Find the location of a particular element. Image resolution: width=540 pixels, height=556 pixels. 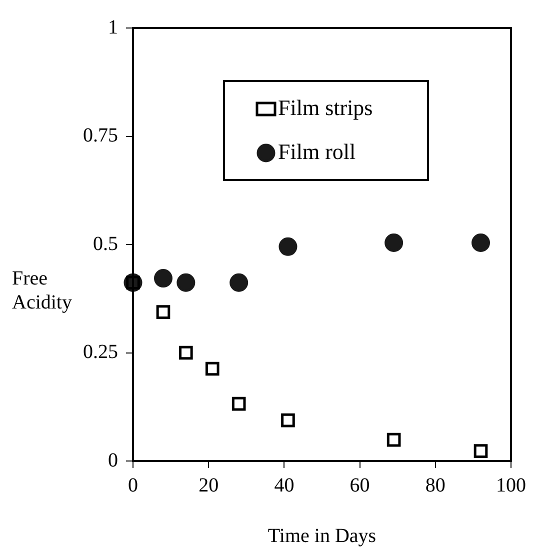

legend-label: Film strips is located at coordinates (325, 107).